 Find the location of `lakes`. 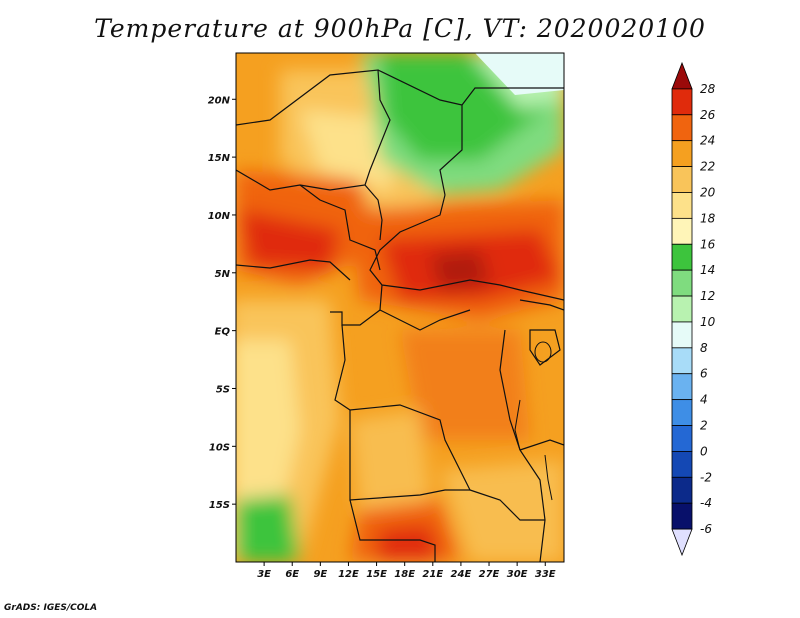

lakes is located at coordinates (533, 421).